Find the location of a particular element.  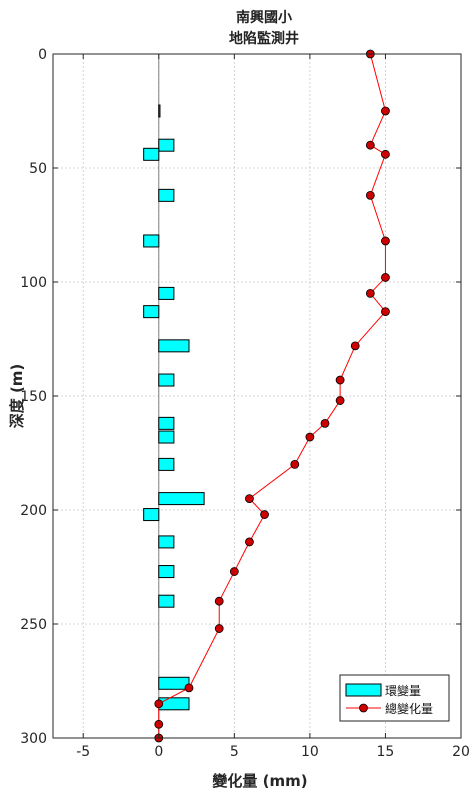

legend-bar-label: 環變量 is located at coordinates (403, 690).